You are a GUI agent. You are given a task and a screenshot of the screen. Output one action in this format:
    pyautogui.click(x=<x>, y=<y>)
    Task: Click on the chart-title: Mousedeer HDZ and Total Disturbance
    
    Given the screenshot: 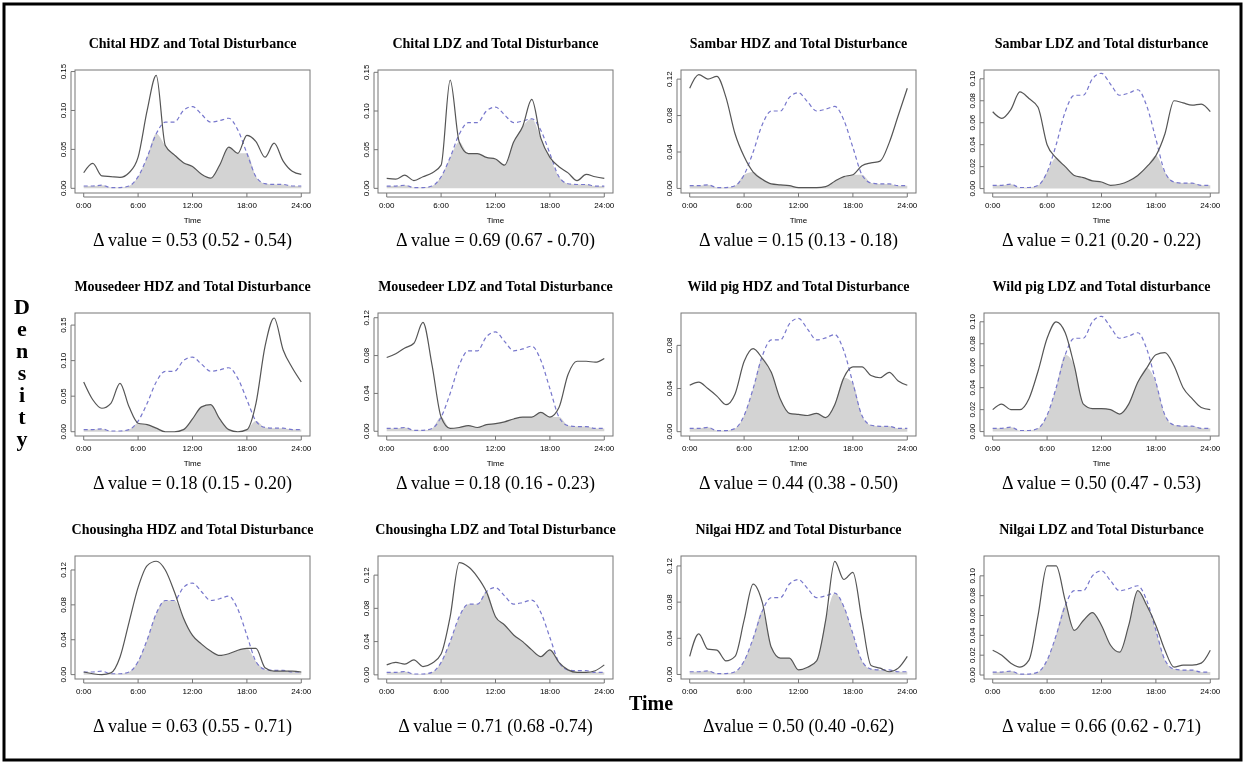 What is the action you would take?
    pyautogui.click(x=192, y=286)
    